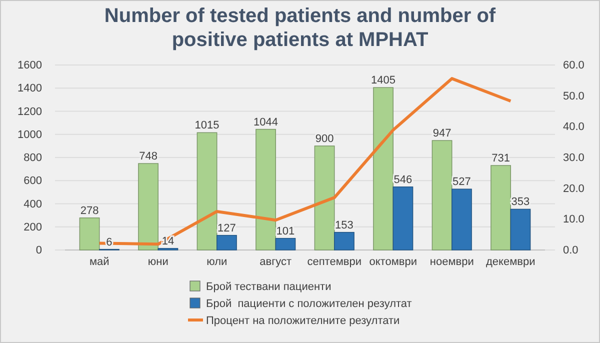  I want to click on y-tick-label: 1200, so click(30, 112).